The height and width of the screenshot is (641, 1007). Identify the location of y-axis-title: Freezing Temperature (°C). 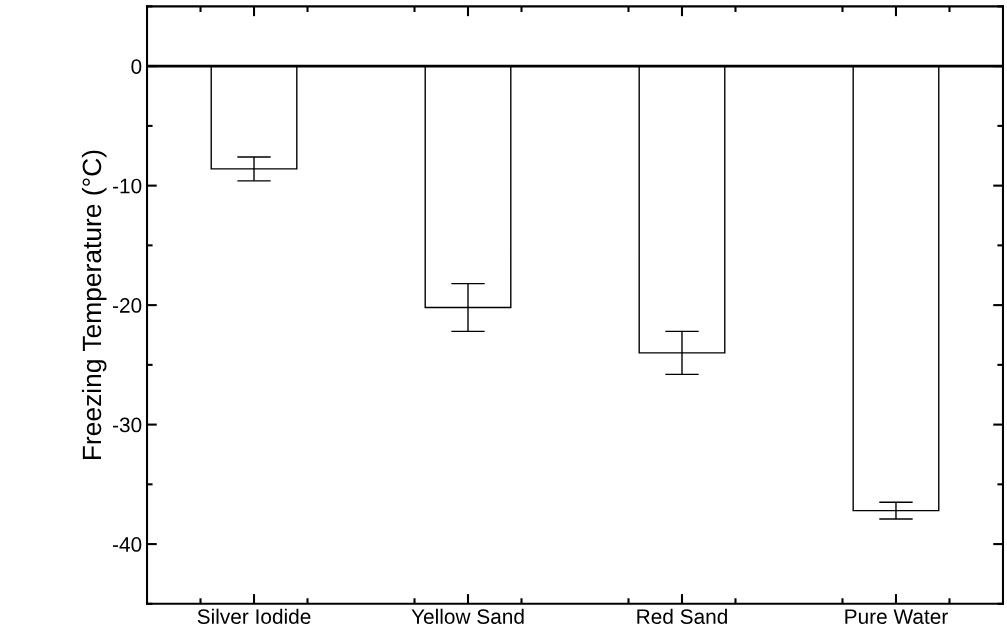
(94, 305).